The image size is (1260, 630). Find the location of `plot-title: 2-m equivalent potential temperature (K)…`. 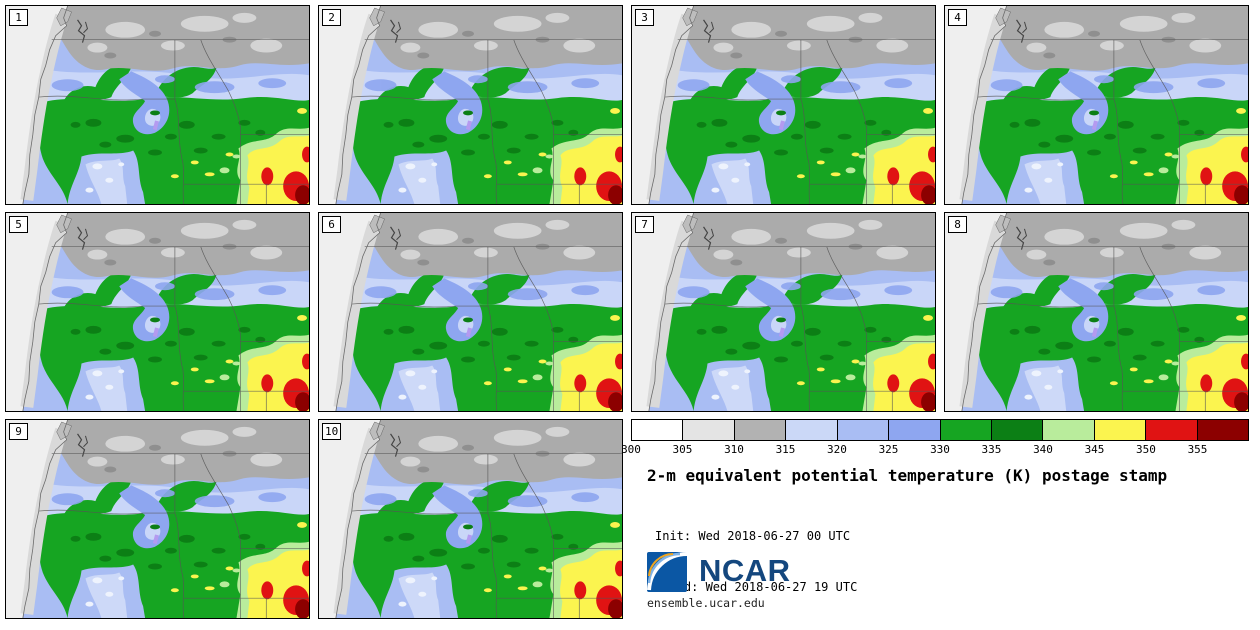

plot-title: 2-m equivalent potential temperature (K)… is located at coordinates (907, 475).